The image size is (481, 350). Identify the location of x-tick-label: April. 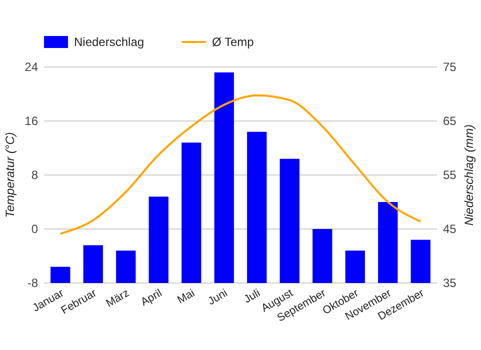
(151, 298).